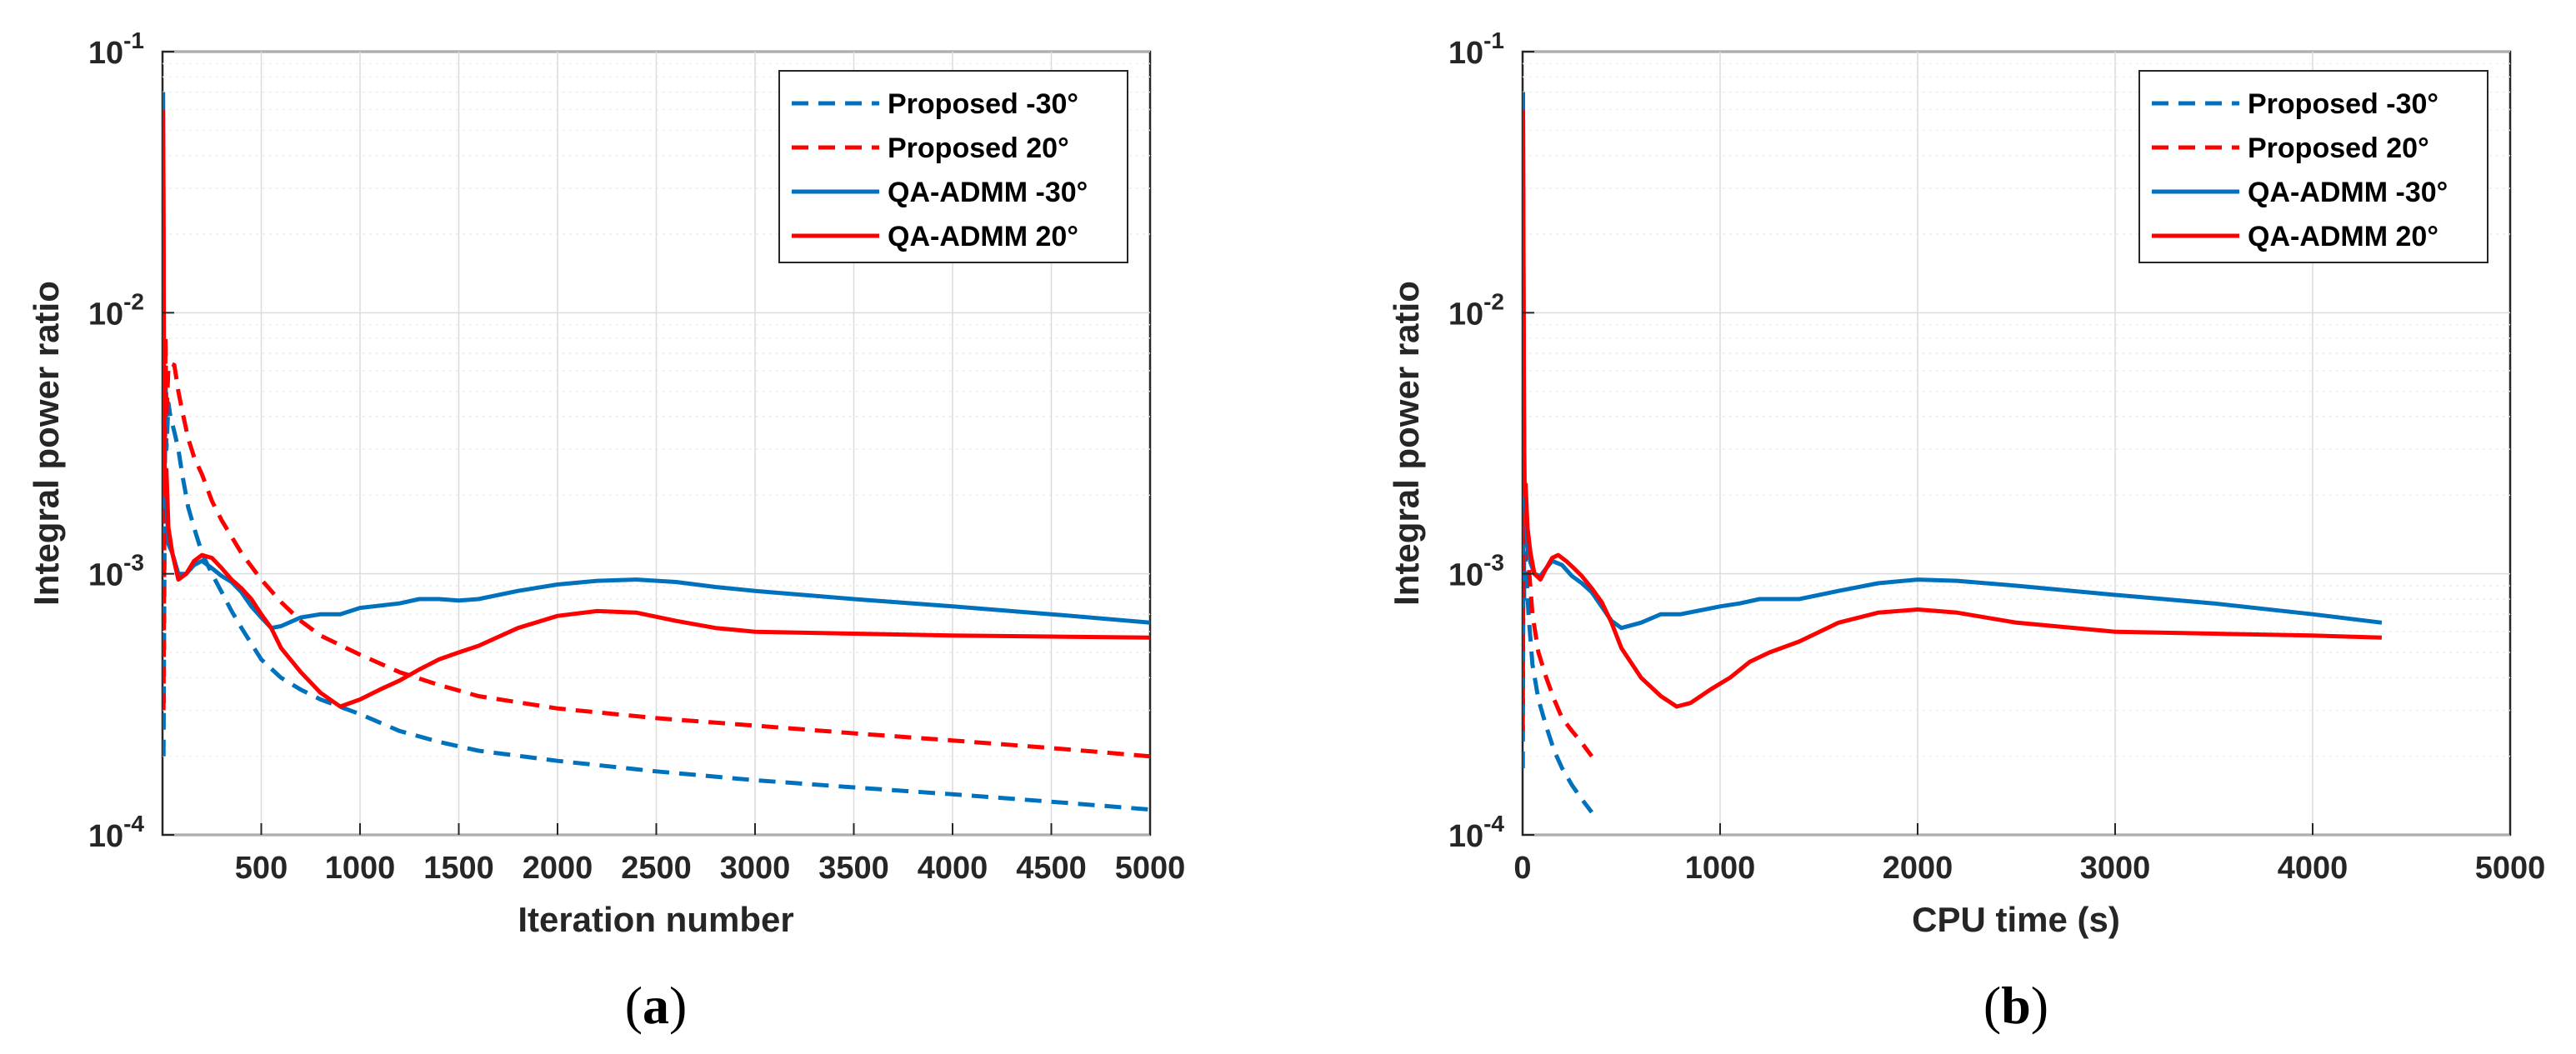 This screenshot has height=1054, width=2576. What do you see at coordinates (2339, 148) in the screenshot?
I see `legend-label-b-1: Proposed 20°` at bounding box center [2339, 148].